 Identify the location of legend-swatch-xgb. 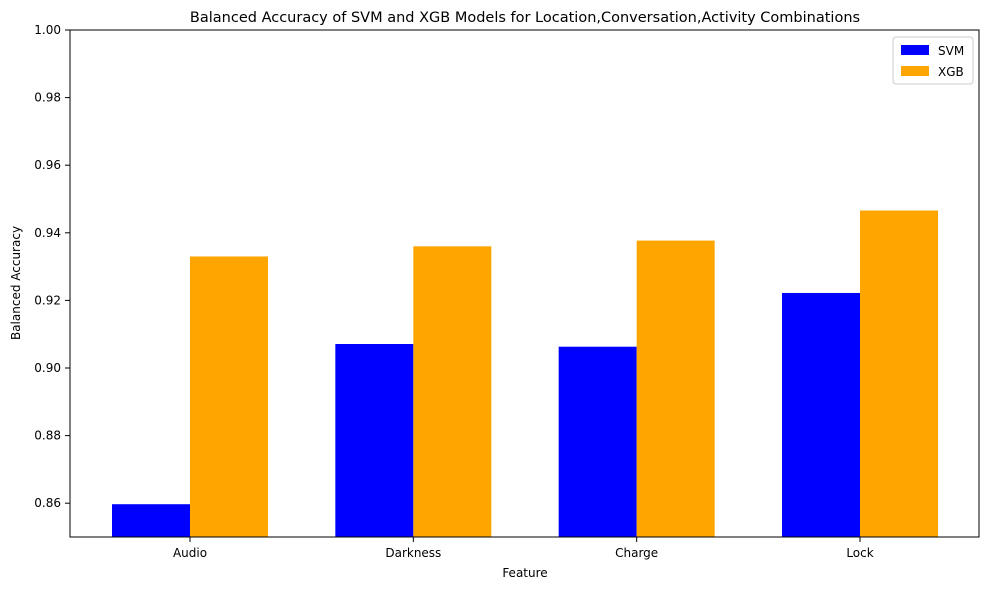
(915, 71).